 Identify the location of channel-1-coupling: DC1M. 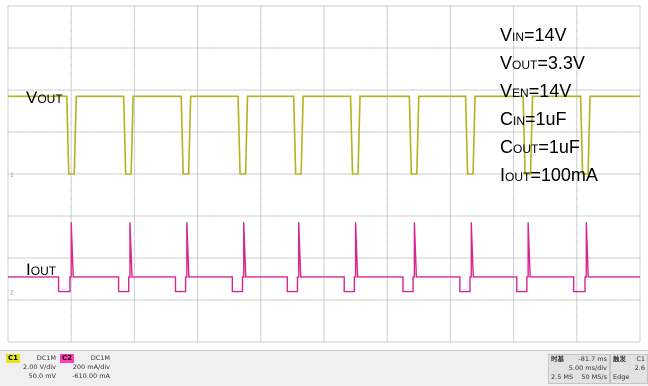
(46, 358).